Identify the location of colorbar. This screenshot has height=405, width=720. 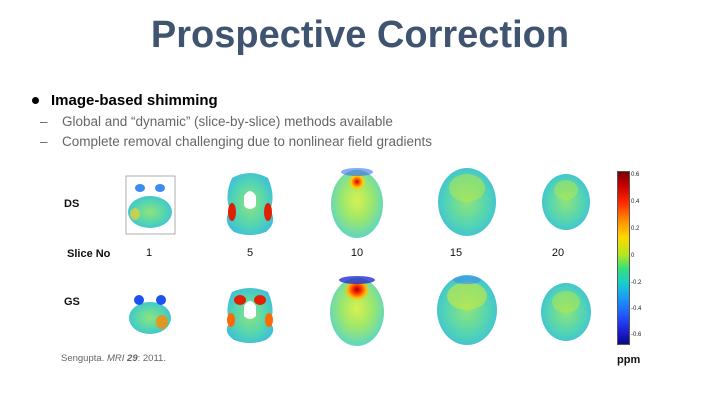
(623, 258).